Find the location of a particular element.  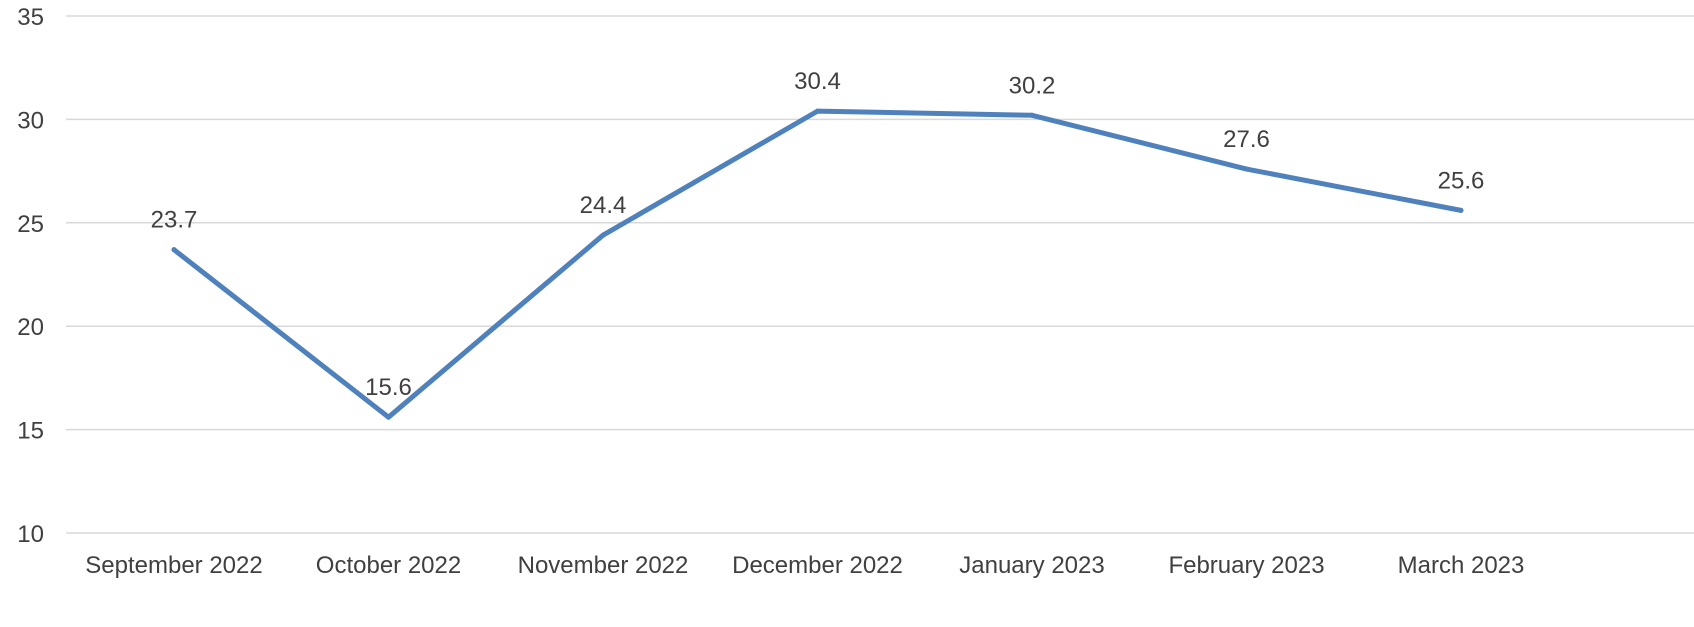

data-label: 23.7 is located at coordinates (174, 220).